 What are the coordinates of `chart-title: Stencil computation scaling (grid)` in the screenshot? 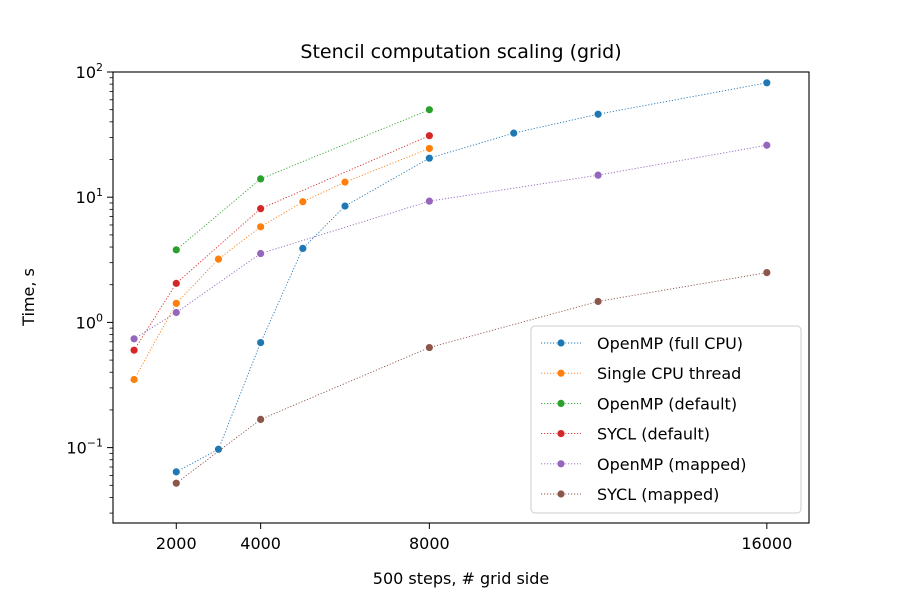 It's located at (460, 52).